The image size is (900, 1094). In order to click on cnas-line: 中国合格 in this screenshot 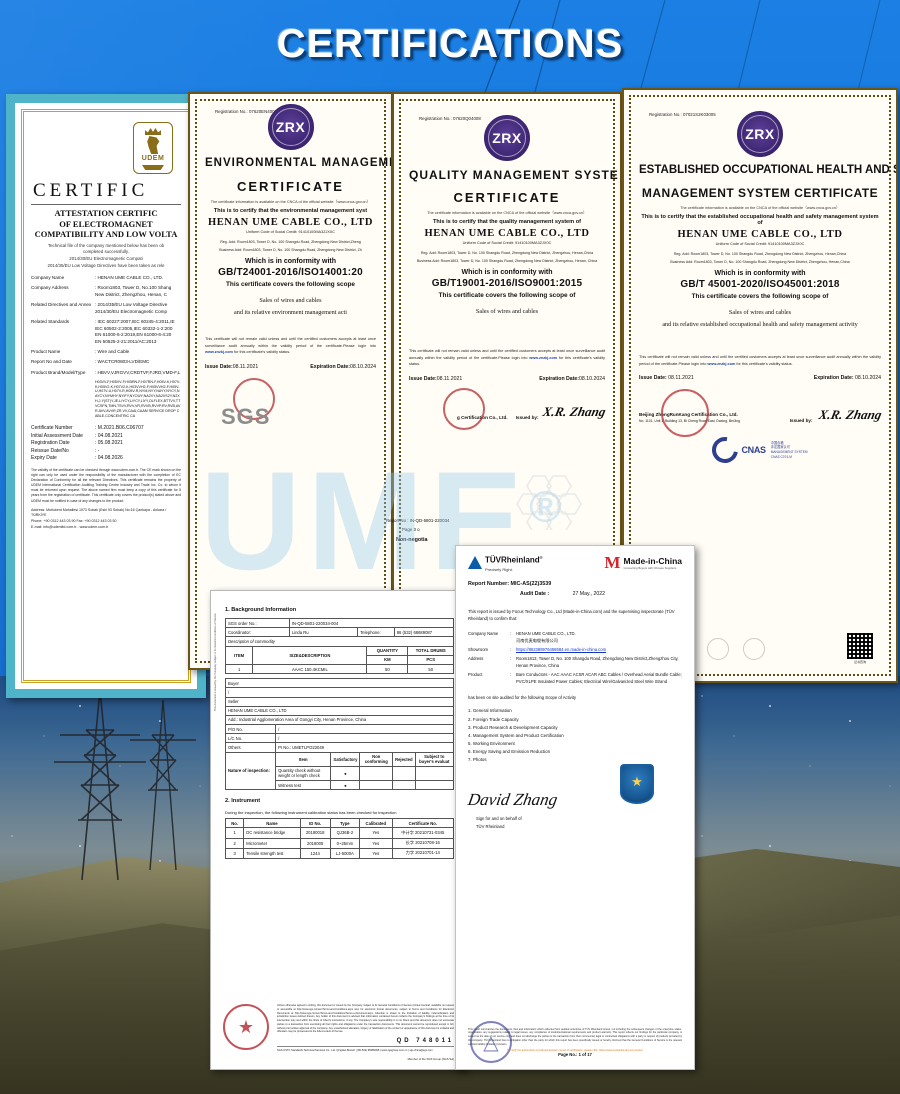, I will do `click(777, 442)`.